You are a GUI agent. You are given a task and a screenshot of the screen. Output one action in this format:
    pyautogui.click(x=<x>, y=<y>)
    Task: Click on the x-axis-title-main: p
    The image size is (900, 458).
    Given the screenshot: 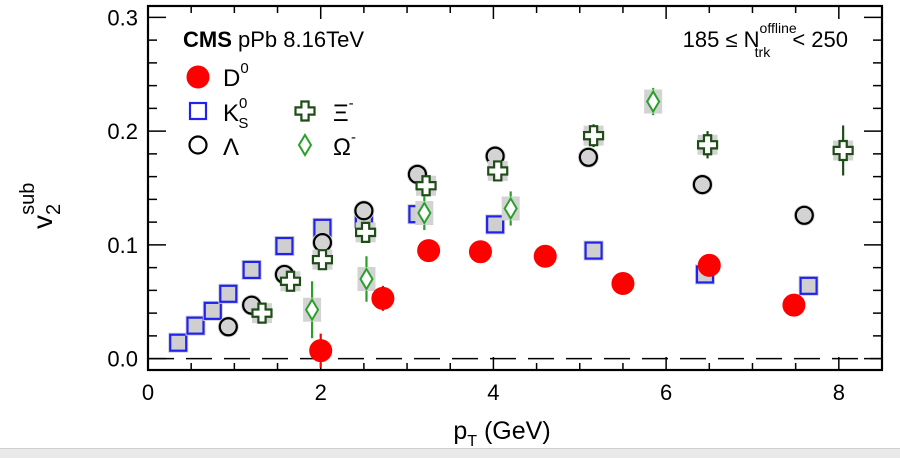 What is the action you would take?
    pyautogui.click(x=460, y=431)
    